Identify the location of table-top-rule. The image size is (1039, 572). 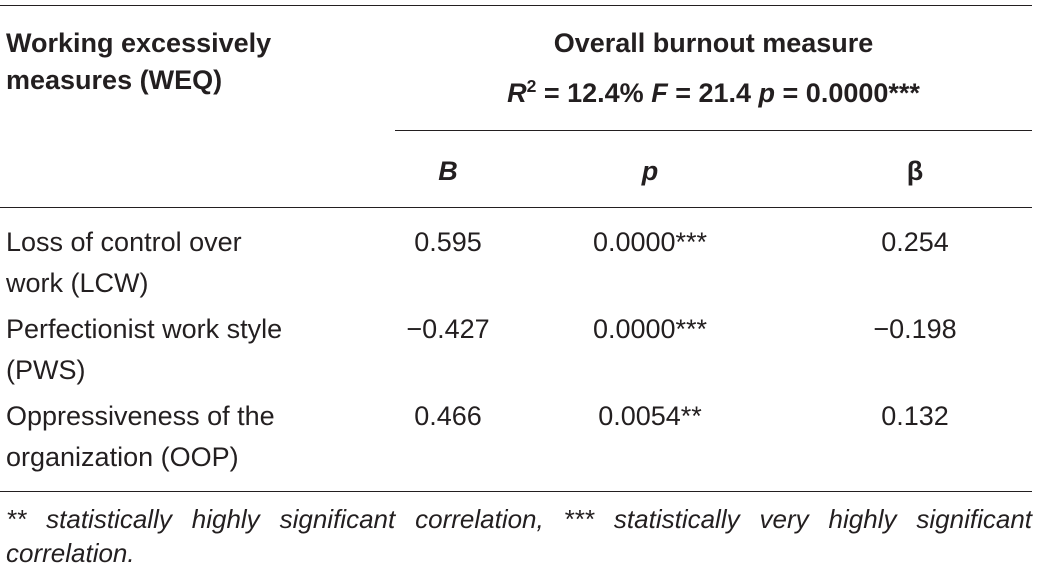
(516, 5).